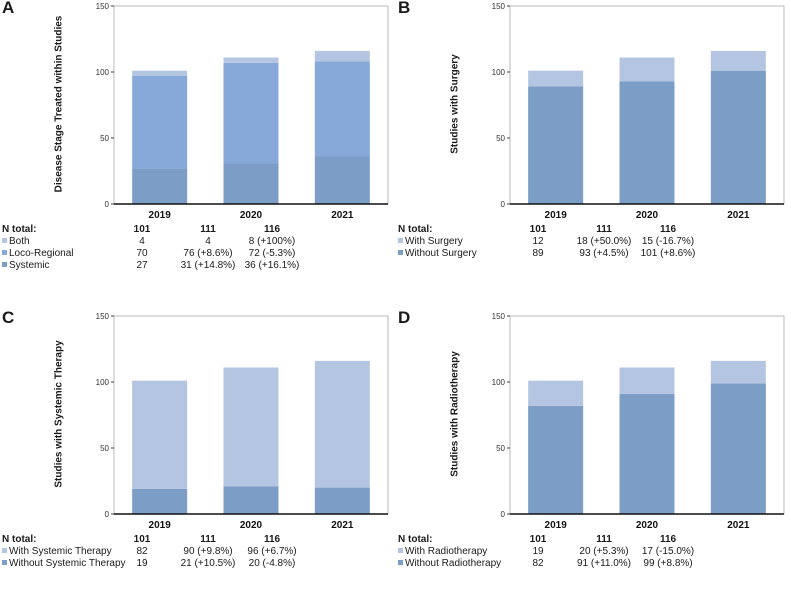 This screenshot has width=791, height=600. Describe the element at coordinates (59, 414) in the screenshot. I see `y-axis-label: Studies with Systemic Therapy` at that location.